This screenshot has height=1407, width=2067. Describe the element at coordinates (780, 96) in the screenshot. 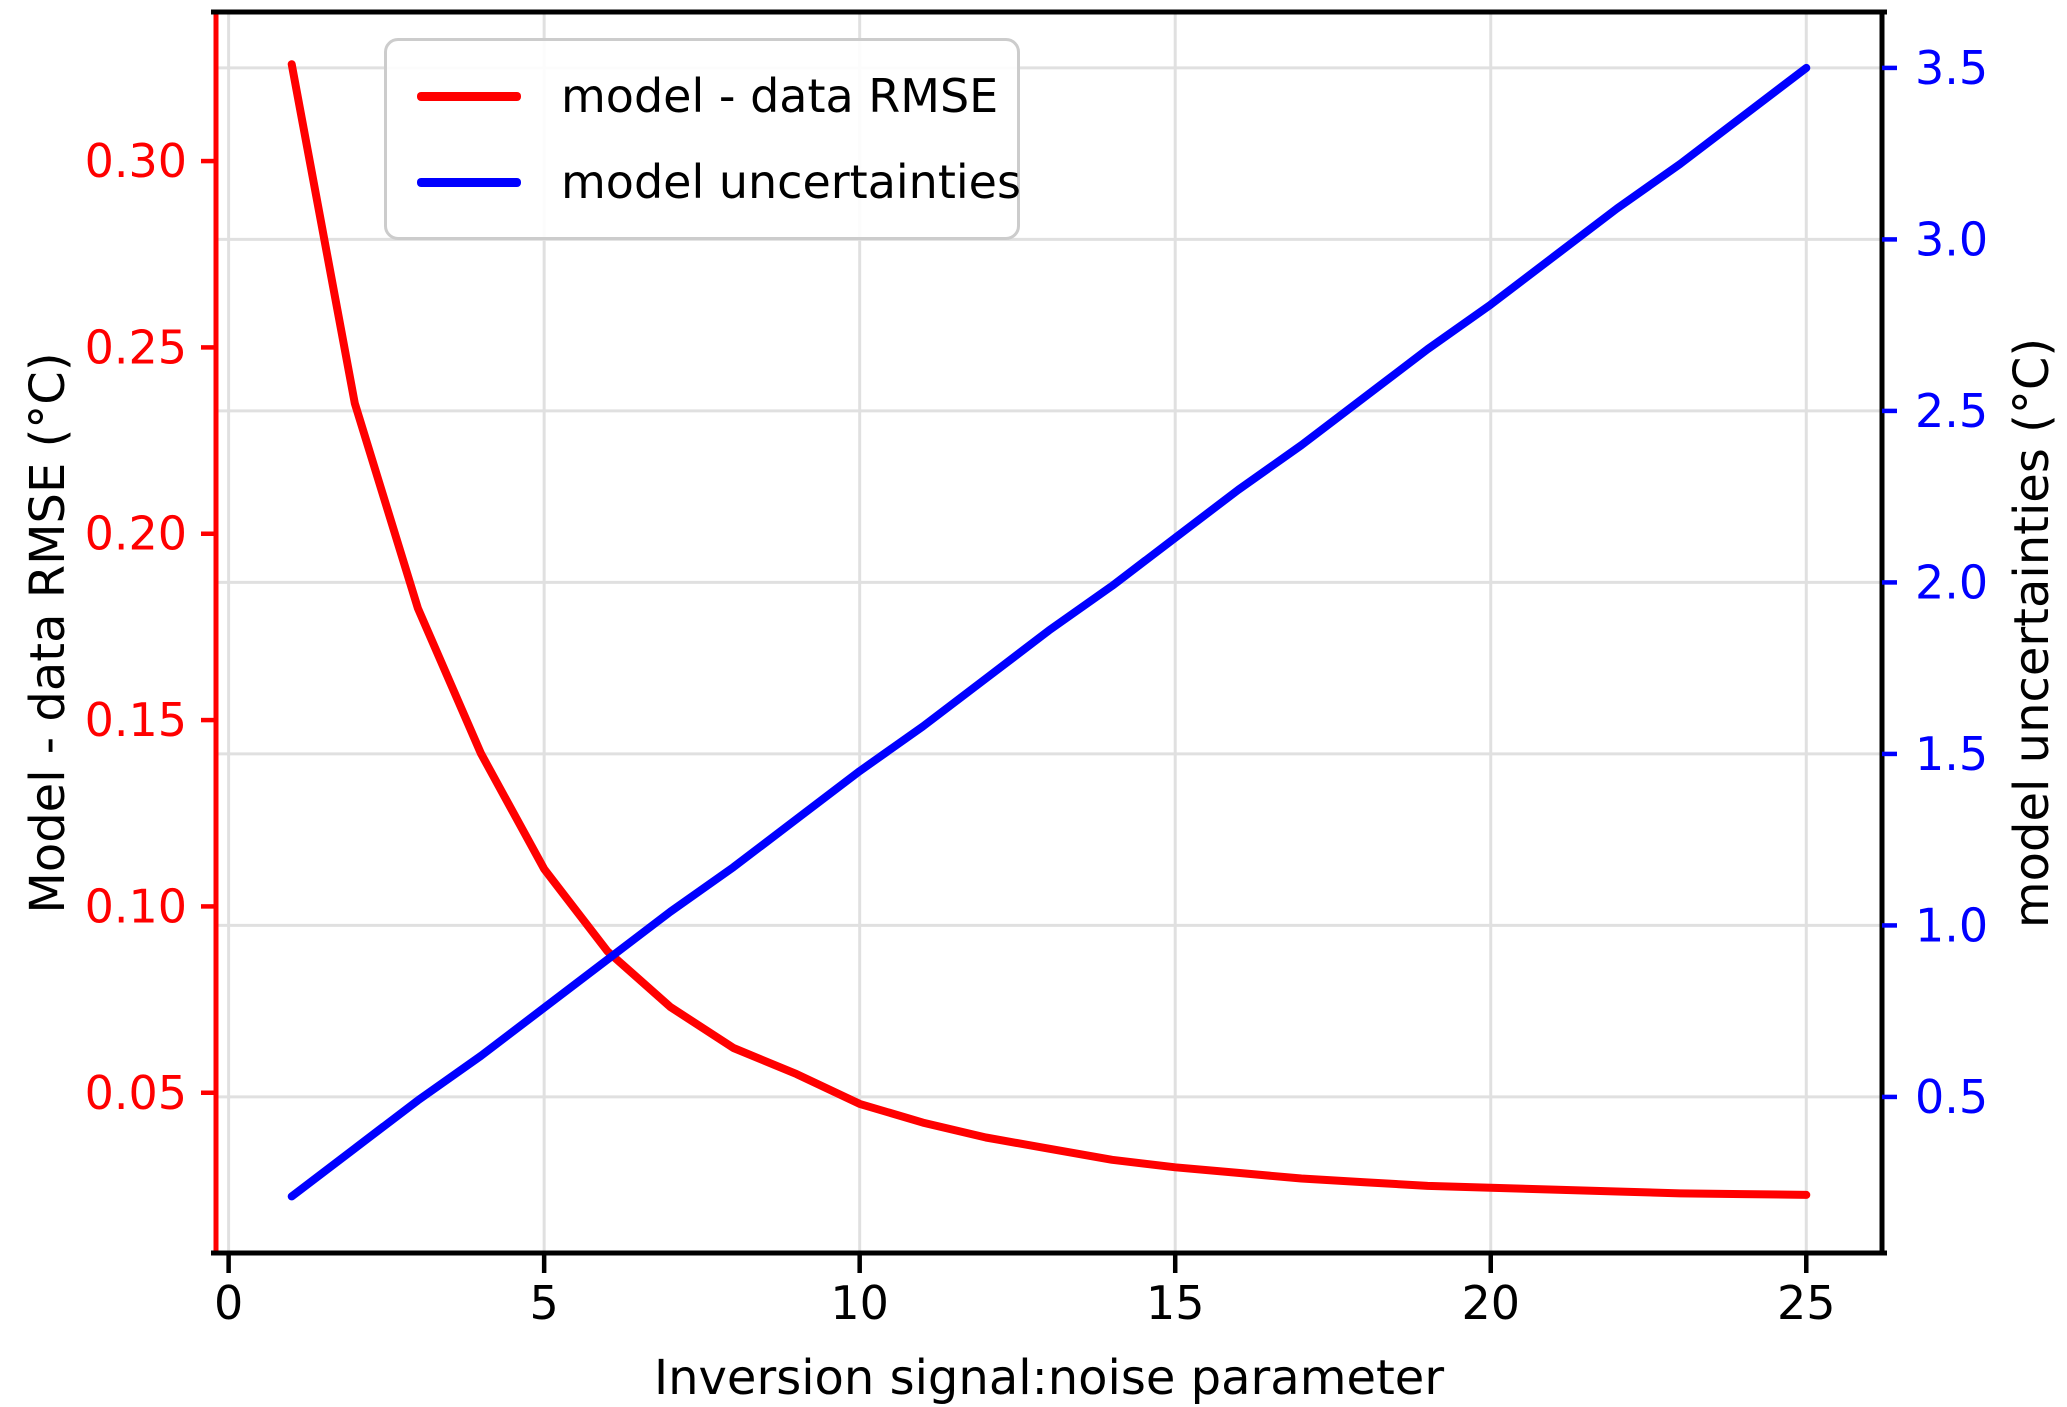

I see `legend-label-rmse: model - data RMSE` at that location.